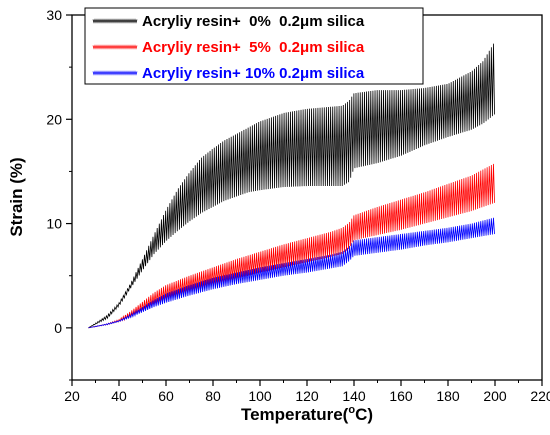  I want to click on x-axis-title-tail: C), so click(364, 414).